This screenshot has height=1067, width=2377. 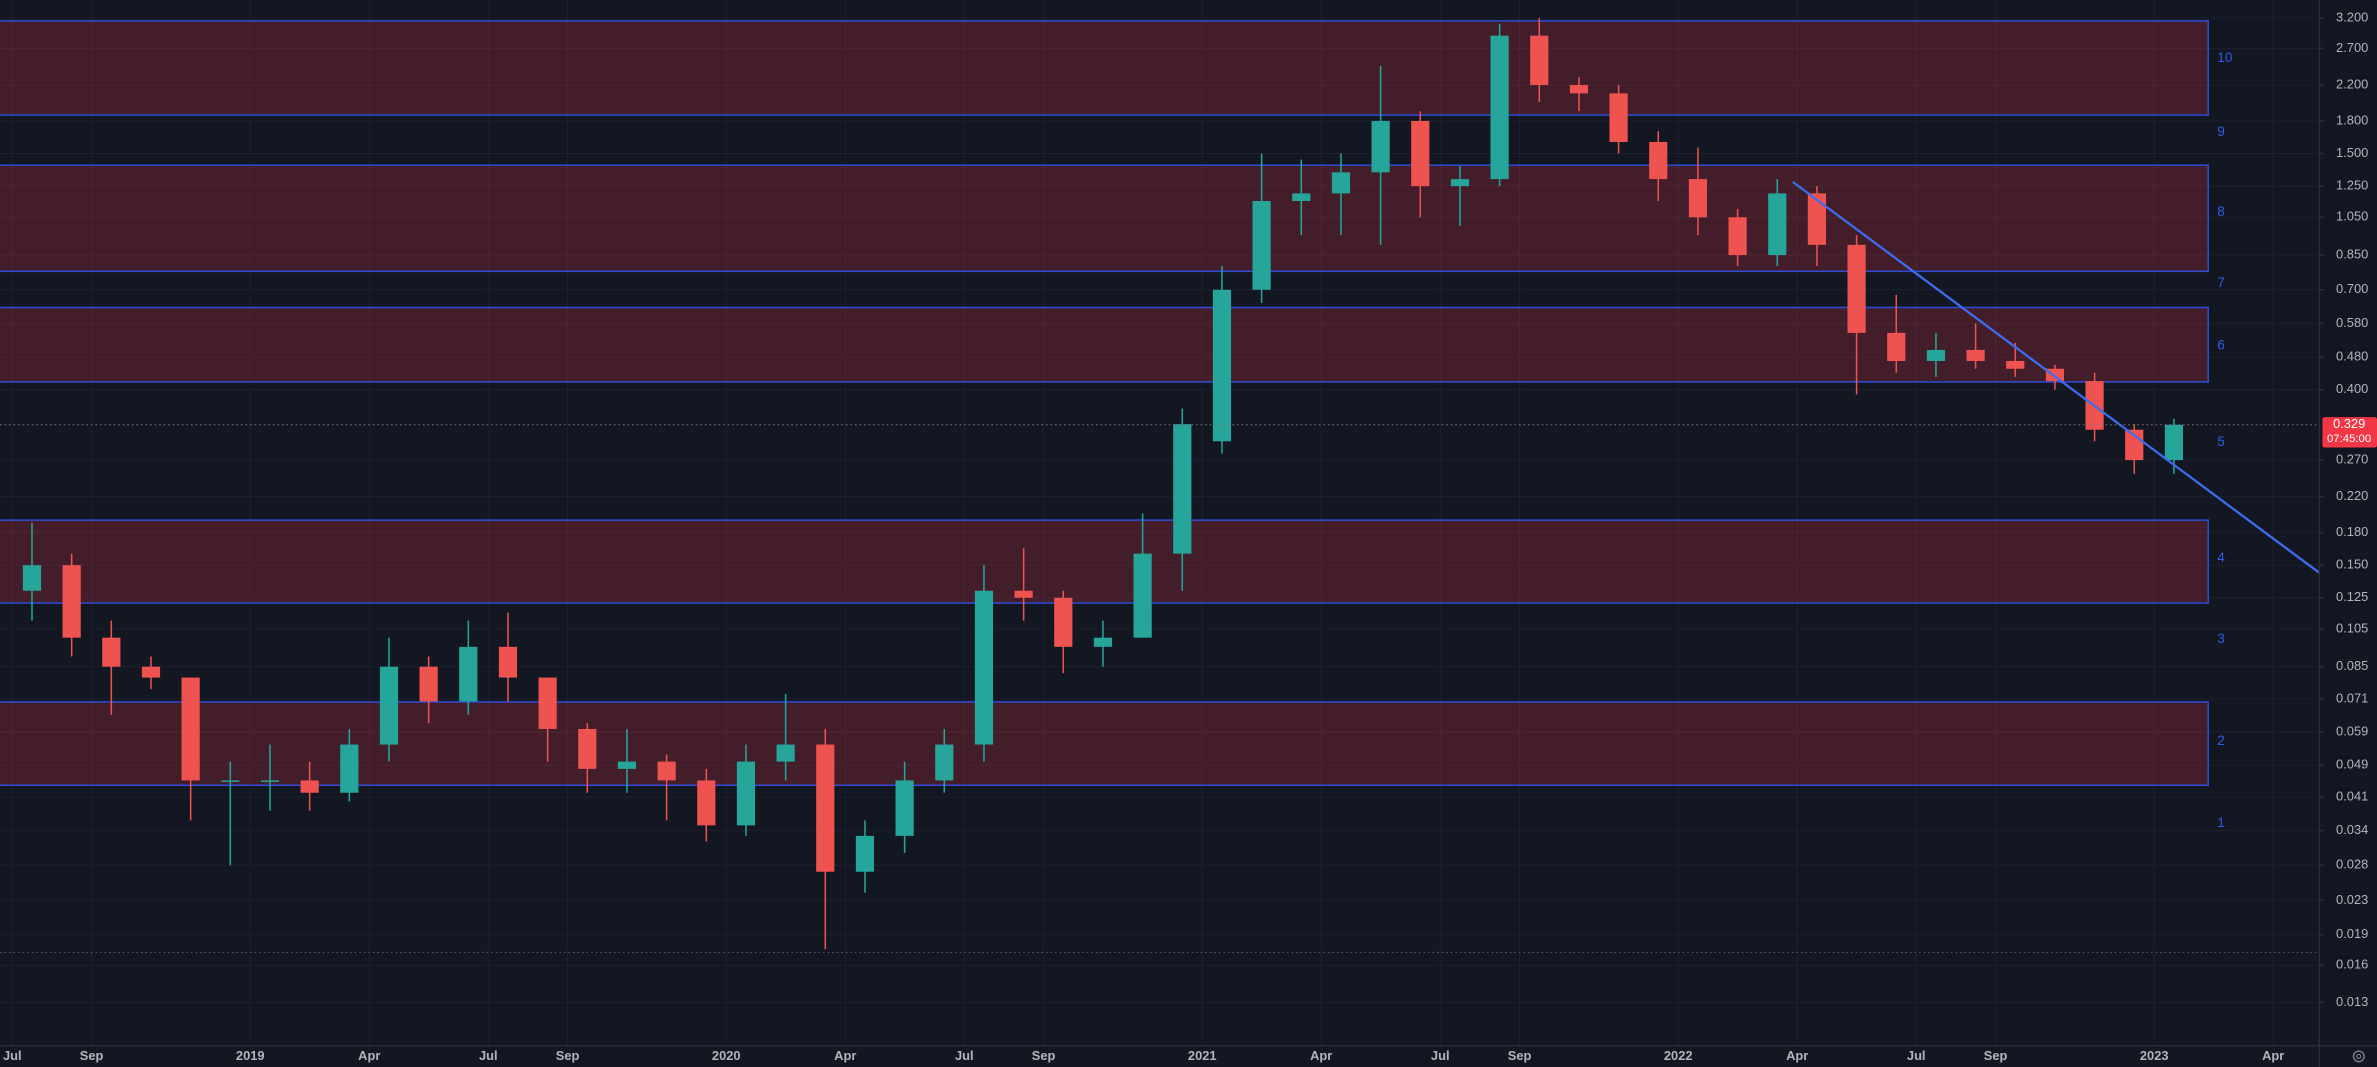 I want to click on settings-icon, so click(x=2358, y=1056).